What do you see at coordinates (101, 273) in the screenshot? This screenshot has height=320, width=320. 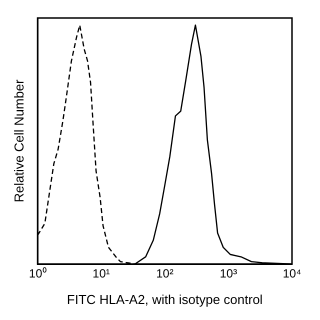 I see `x-tick-label: 10¹` at bounding box center [101, 273].